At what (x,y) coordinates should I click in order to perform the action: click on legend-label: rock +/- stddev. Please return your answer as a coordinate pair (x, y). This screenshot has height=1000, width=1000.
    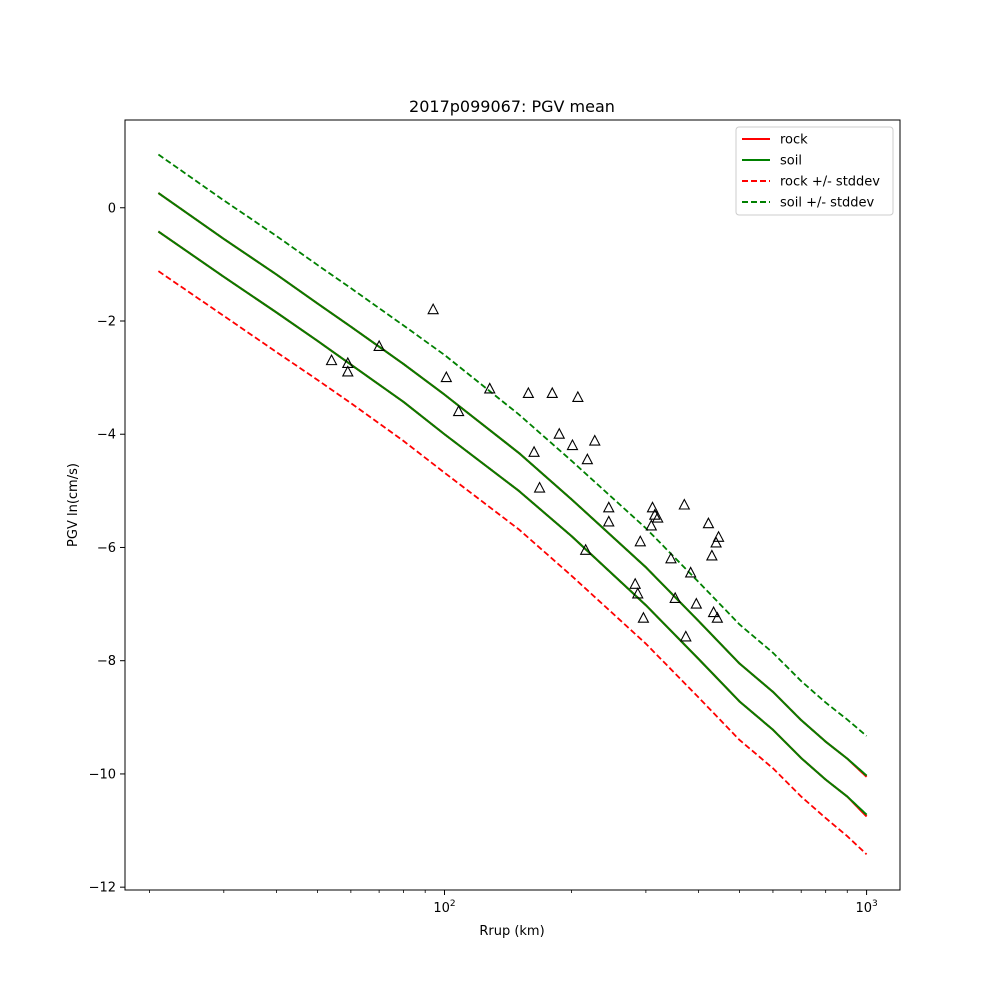
    Looking at the image, I should click on (830, 182).